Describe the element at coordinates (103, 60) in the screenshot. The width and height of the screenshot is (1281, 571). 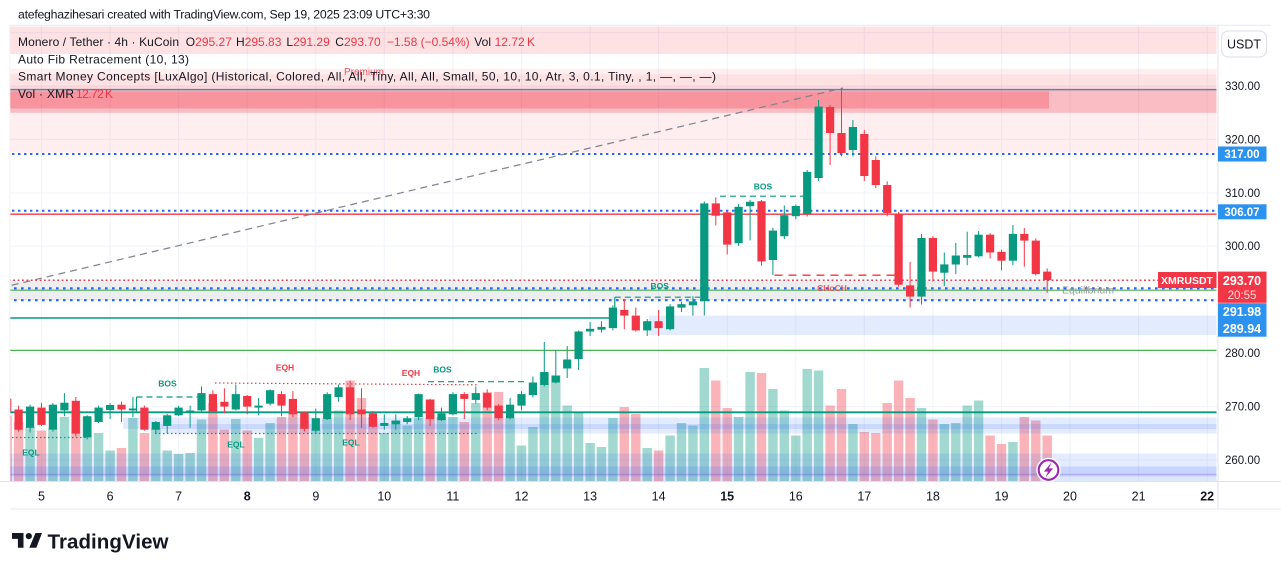
I see `svg-text: Auto Fib Retracement (10, 13)` at that location.